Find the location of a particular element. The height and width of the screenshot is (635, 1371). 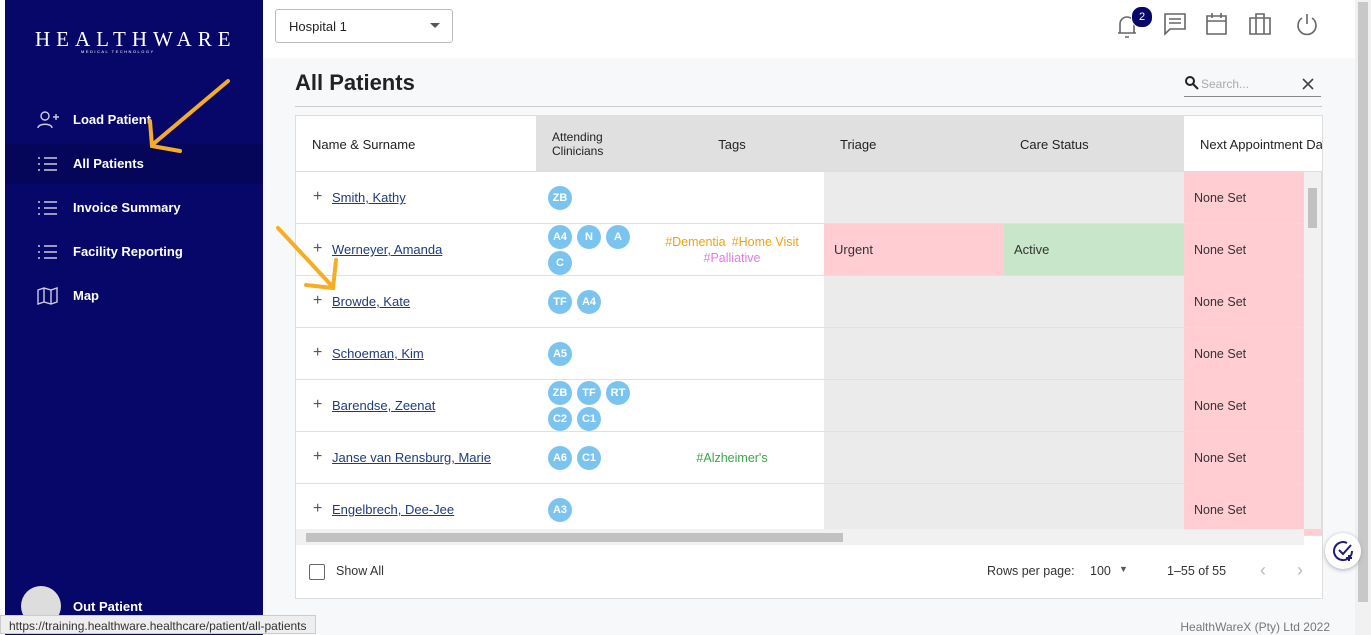

column-header: Attending Clinicians is located at coordinates (578, 144).